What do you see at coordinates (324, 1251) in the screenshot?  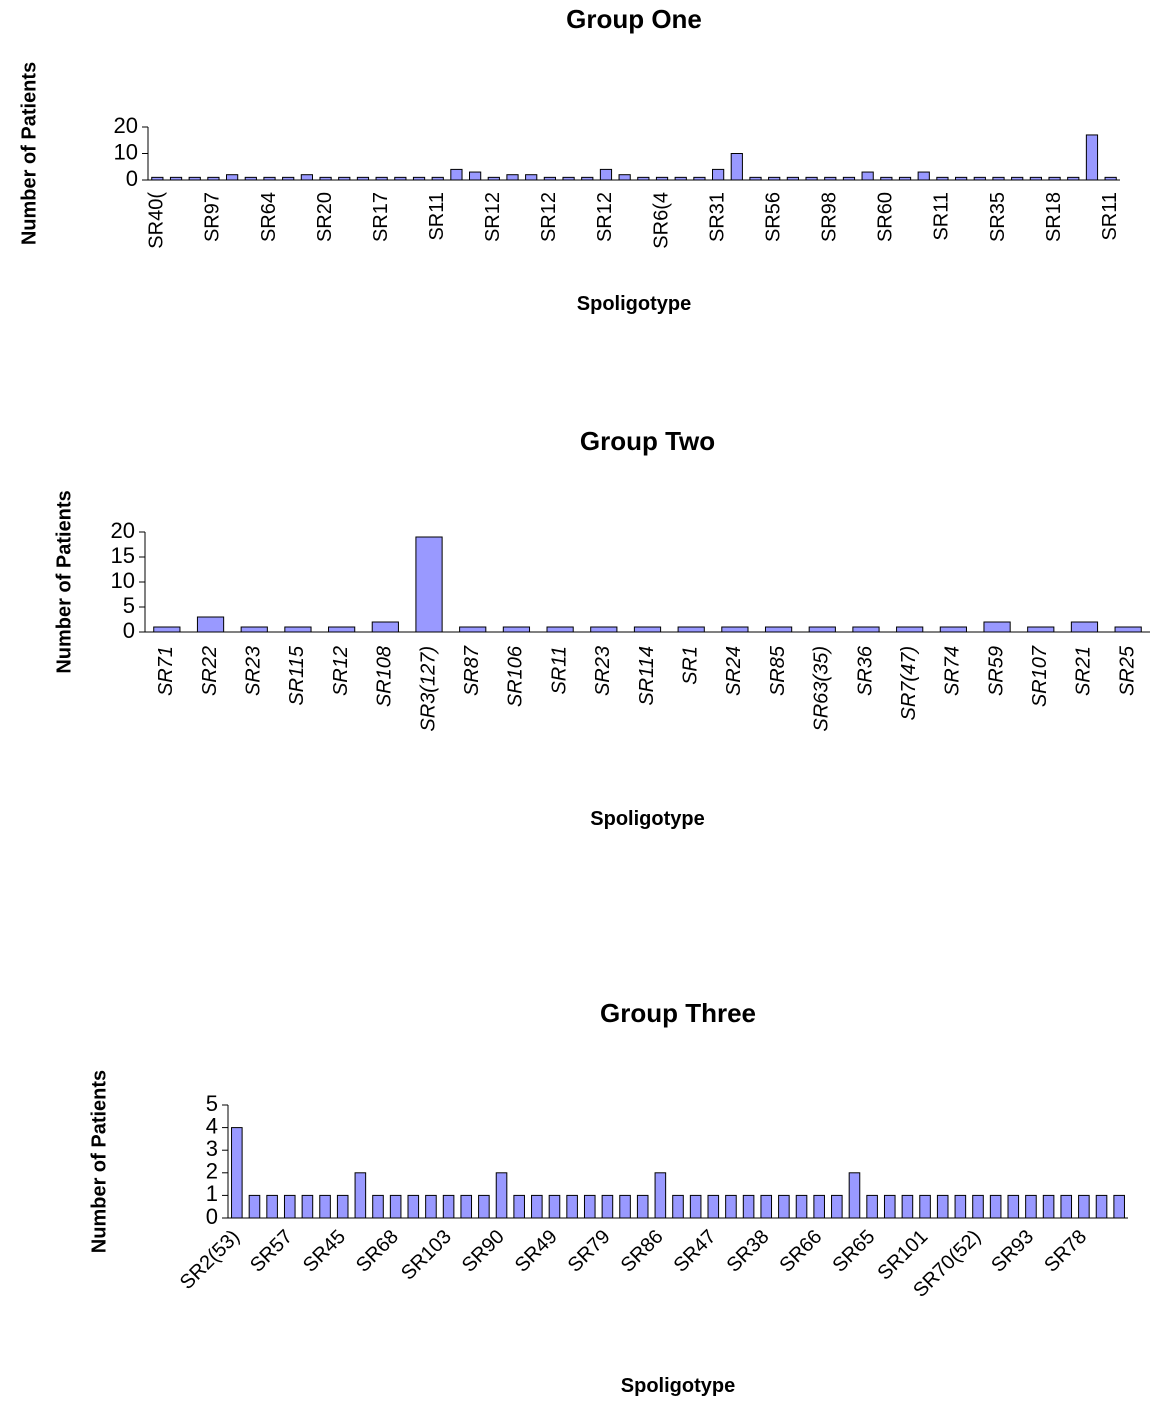 I see `x-tick-label: SR45` at bounding box center [324, 1251].